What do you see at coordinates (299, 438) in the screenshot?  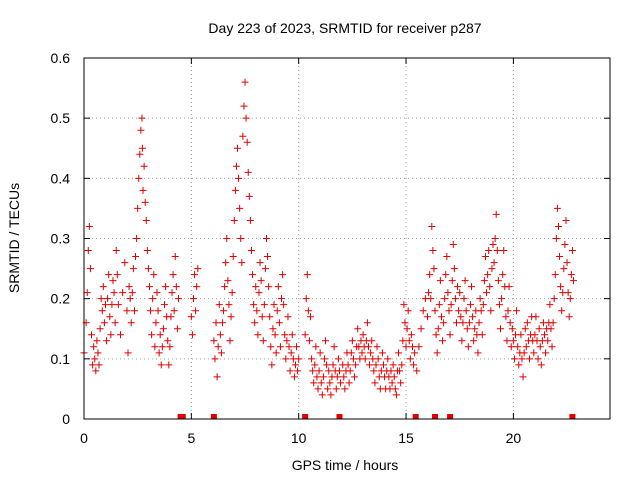 I see `x-tick-label: 10` at bounding box center [299, 438].